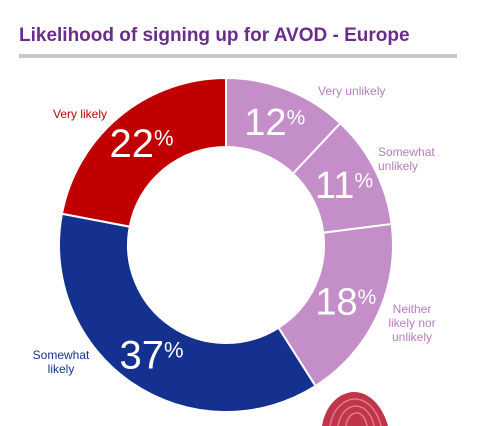 Image resolution: width=479 pixels, height=426 pixels. Describe the element at coordinates (61, 362) in the screenshot. I see `category-label-somewhat-likely: Somewhat likely` at that location.